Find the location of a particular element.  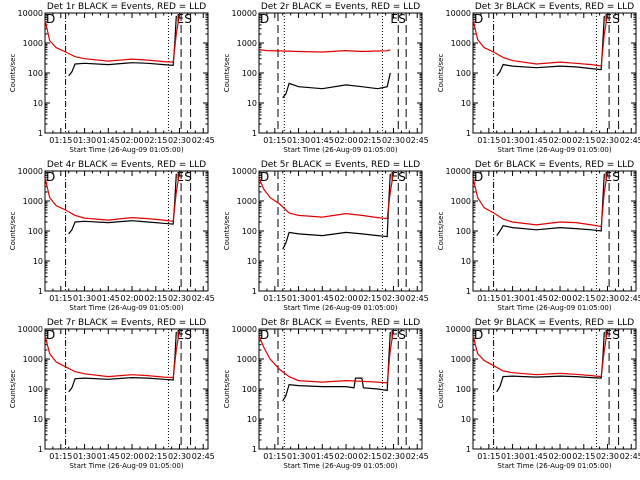

panel-title: Det 5r BLACK = Events, RED = LLD is located at coordinates (340, 165).